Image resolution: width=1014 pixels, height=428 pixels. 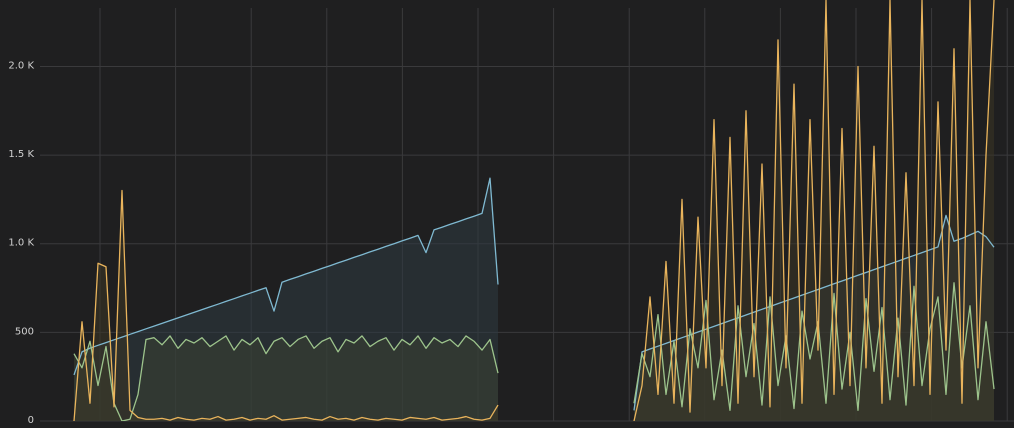 What do you see at coordinates (31, 420) in the screenshot?
I see `y-tick-label: 0` at bounding box center [31, 420].